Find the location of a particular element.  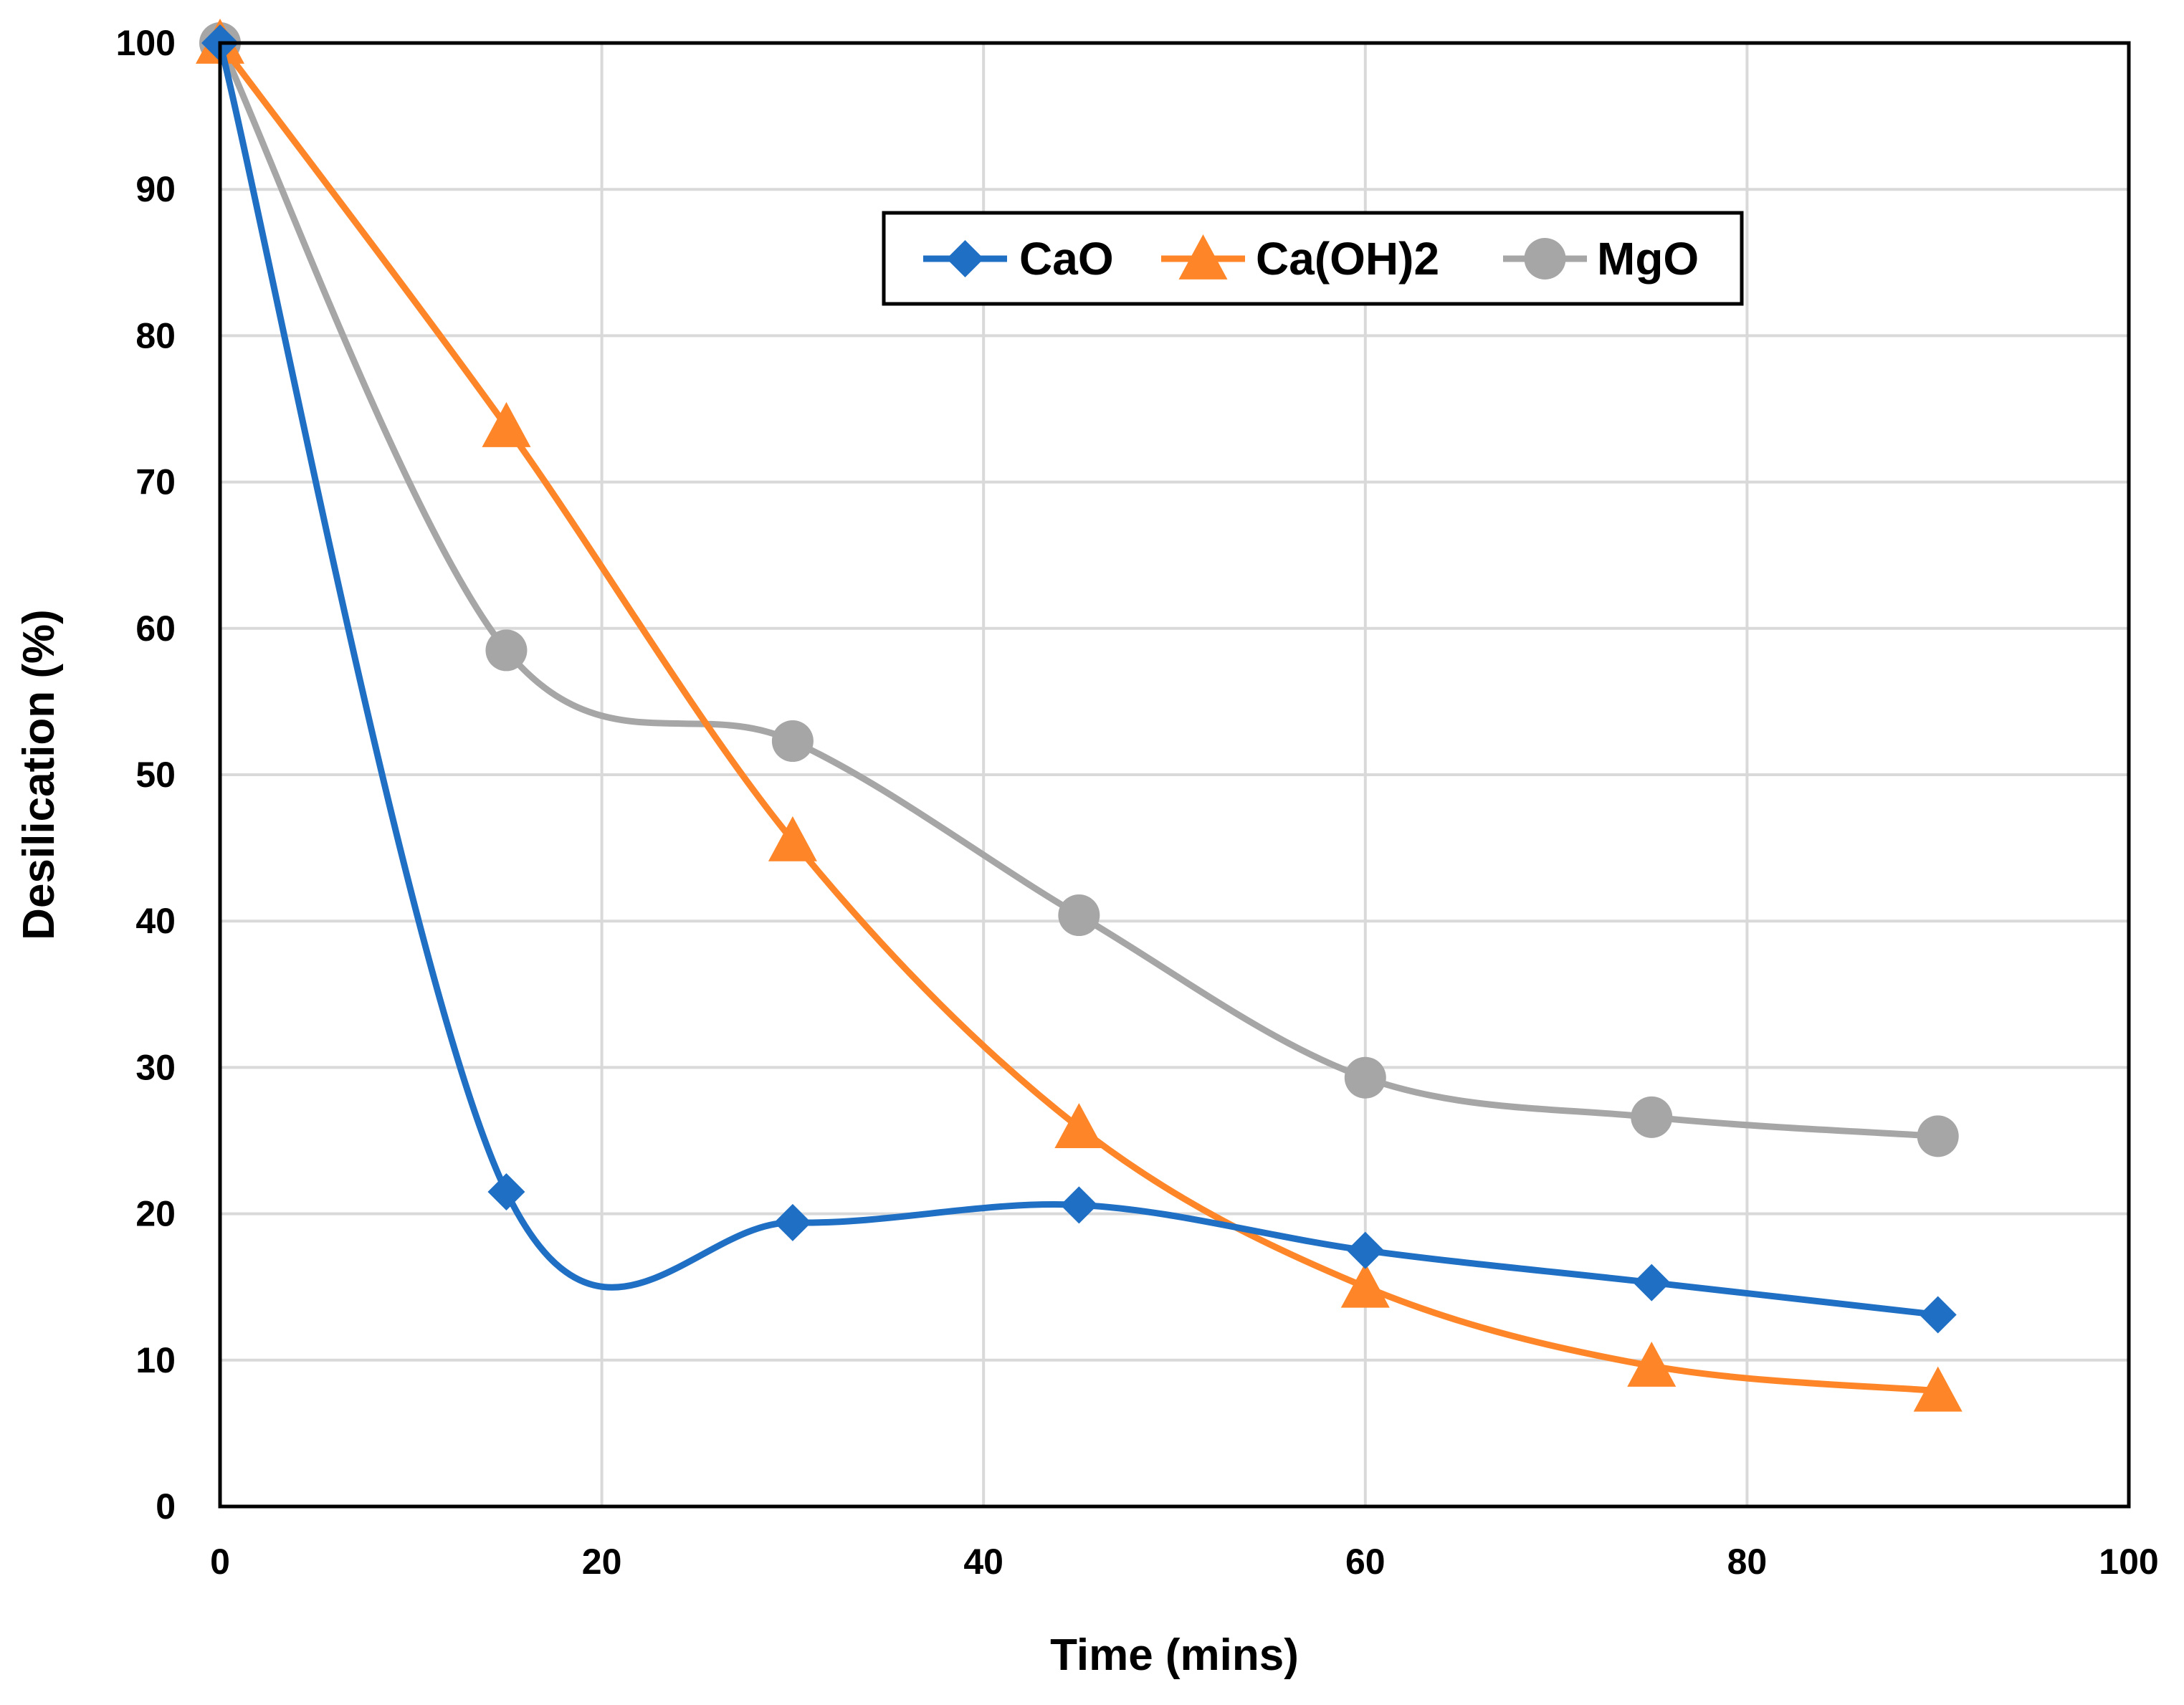

y-tick-label: 70 is located at coordinates (155, 482).